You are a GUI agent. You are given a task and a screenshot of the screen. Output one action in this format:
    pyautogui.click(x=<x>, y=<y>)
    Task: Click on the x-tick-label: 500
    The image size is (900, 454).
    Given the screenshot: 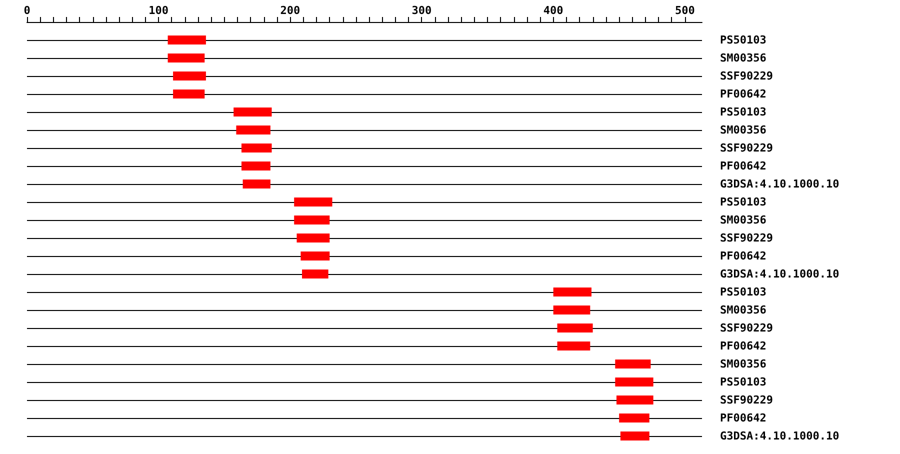 What is the action you would take?
    pyautogui.click(x=684, y=10)
    